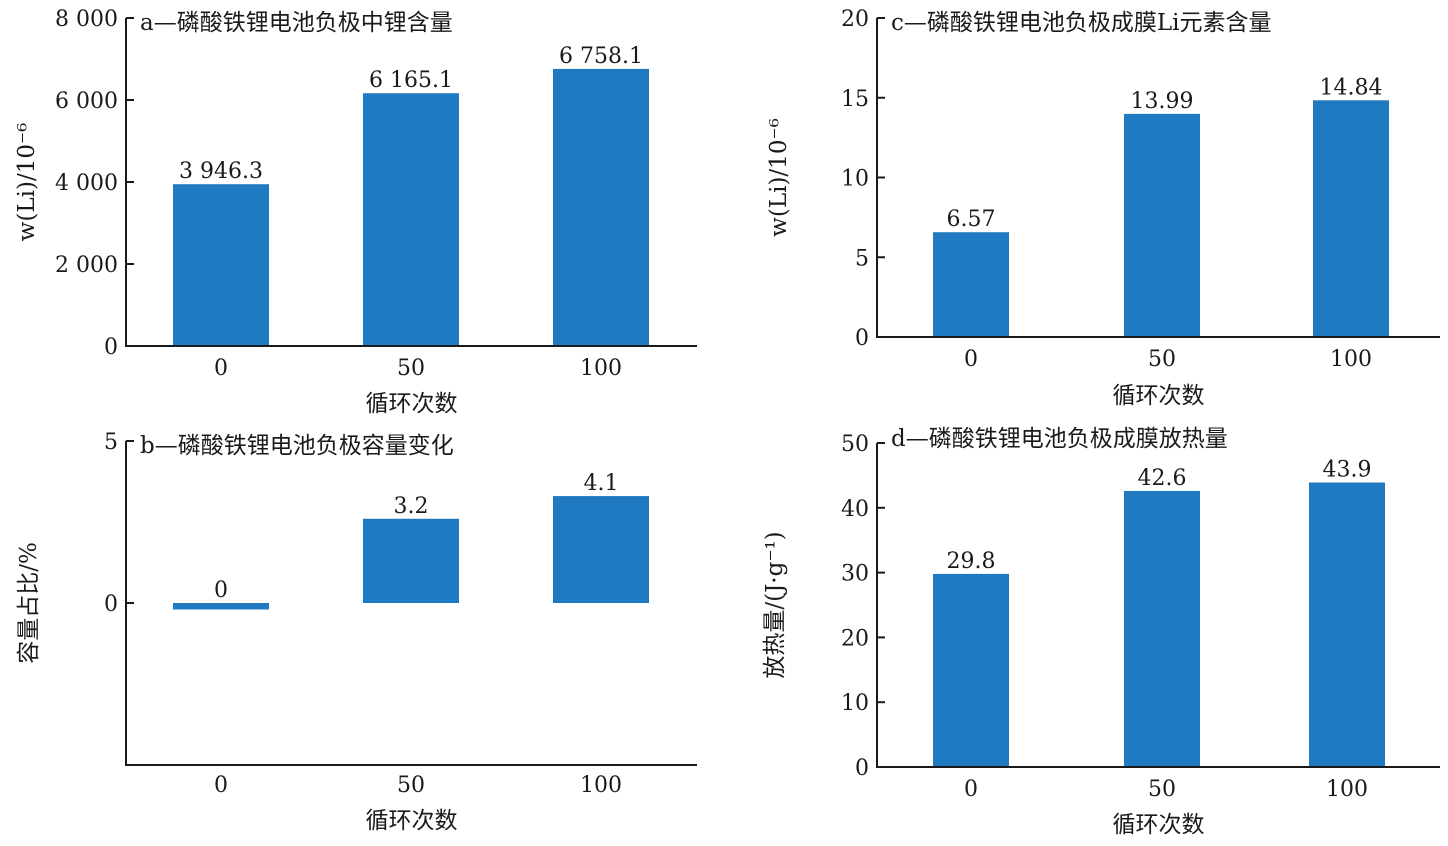  Describe the element at coordinates (411, 80) in the screenshot. I see `data-label-a-50: 6 165.1` at that location.